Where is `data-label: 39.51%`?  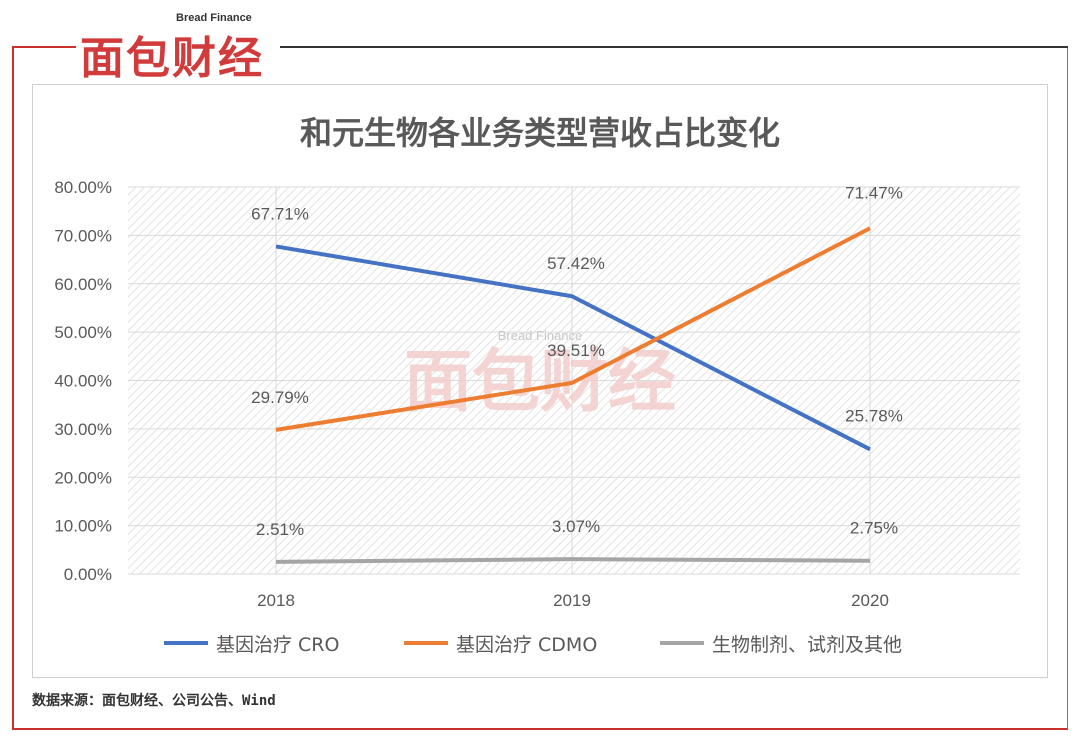 data-label: 39.51% is located at coordinates (576, 350).